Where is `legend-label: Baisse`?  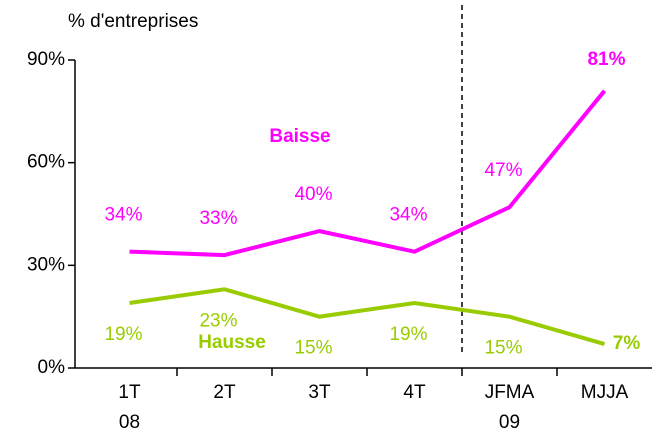
legend-label: Baisse is located at coordinates (299, 136).